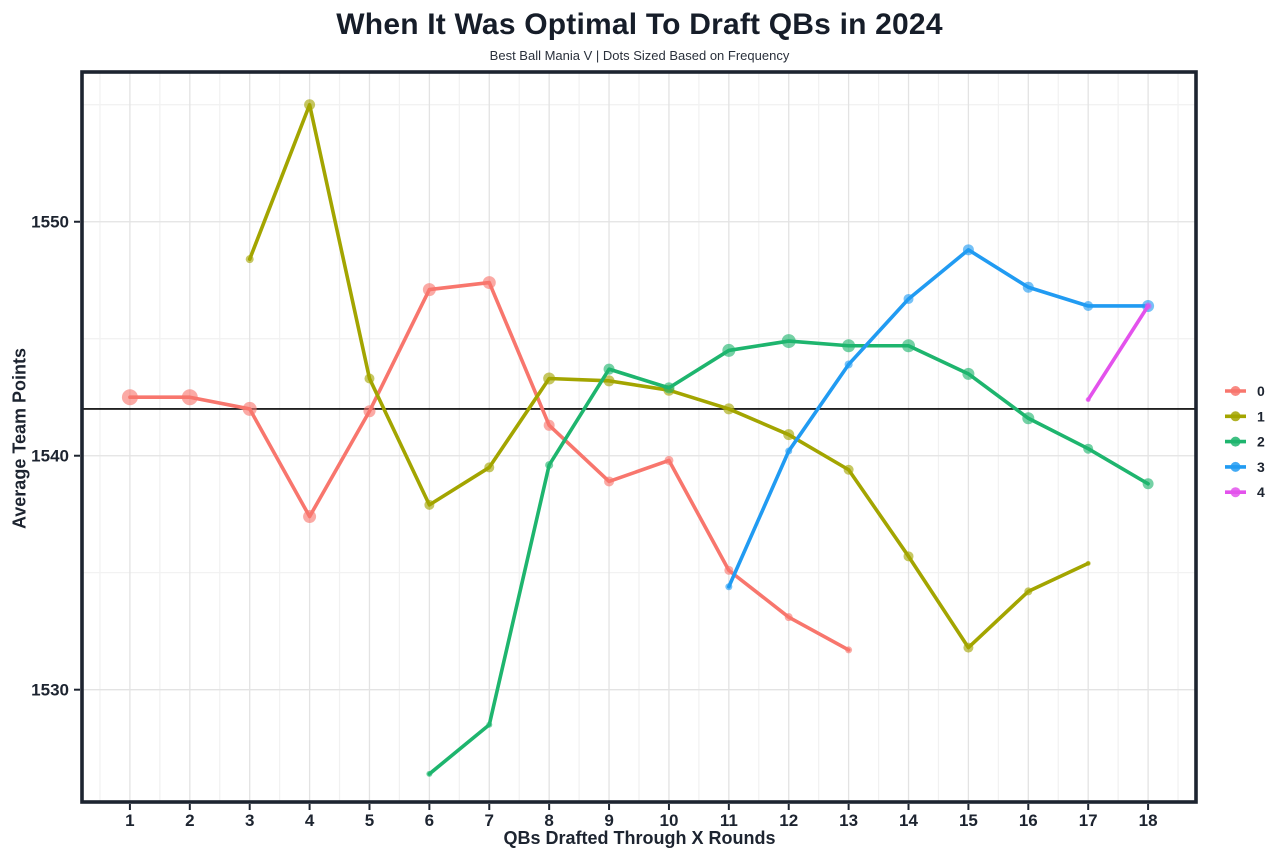  I want to click on series-4-line, so click(1118, 353).